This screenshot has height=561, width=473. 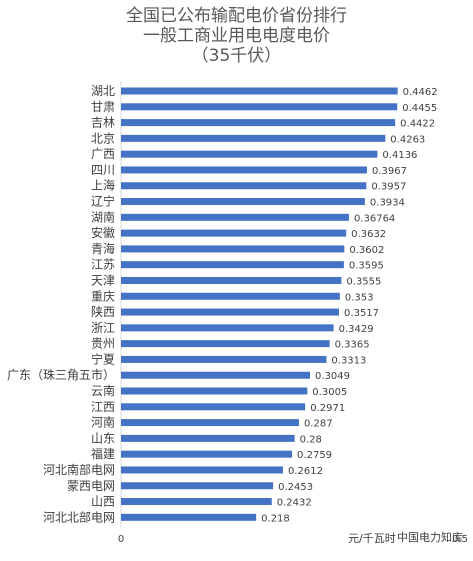 What do you see at coordinates (318, 424) in the screenshot?
I see `value-label: 0.287` at bounding box center [318, 424].